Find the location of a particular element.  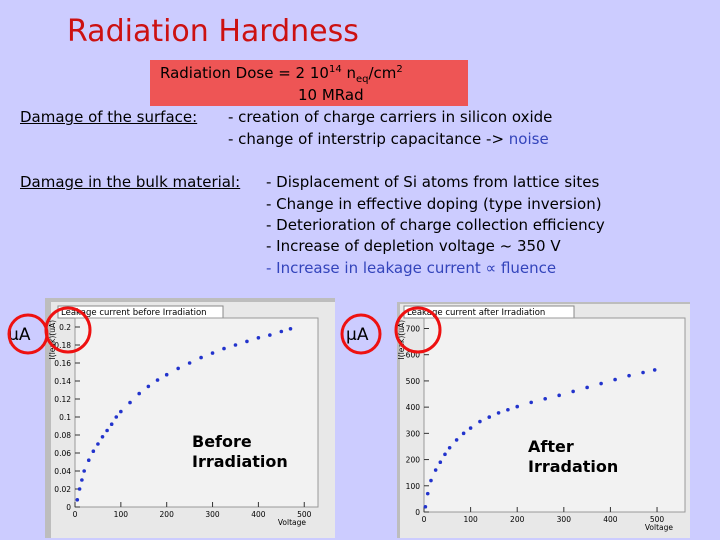

y-tick-label: 0.02 is located at coordinates (62, 489).